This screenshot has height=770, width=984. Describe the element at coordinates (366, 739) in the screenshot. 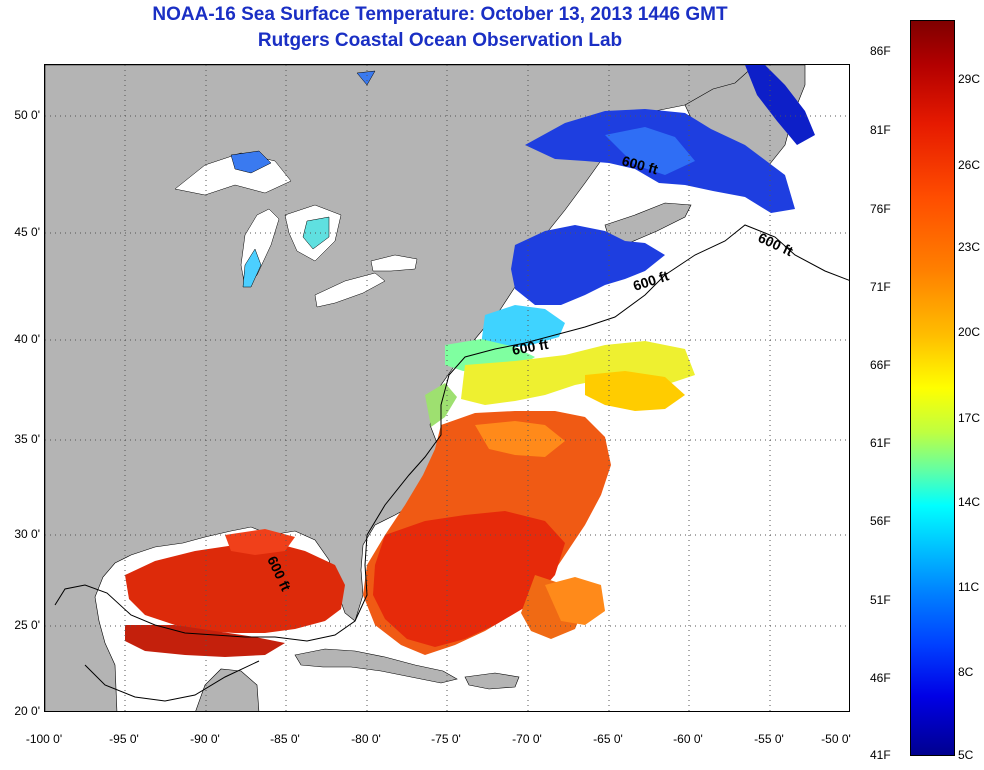

I see `lon-label: -80 0'` at that location.